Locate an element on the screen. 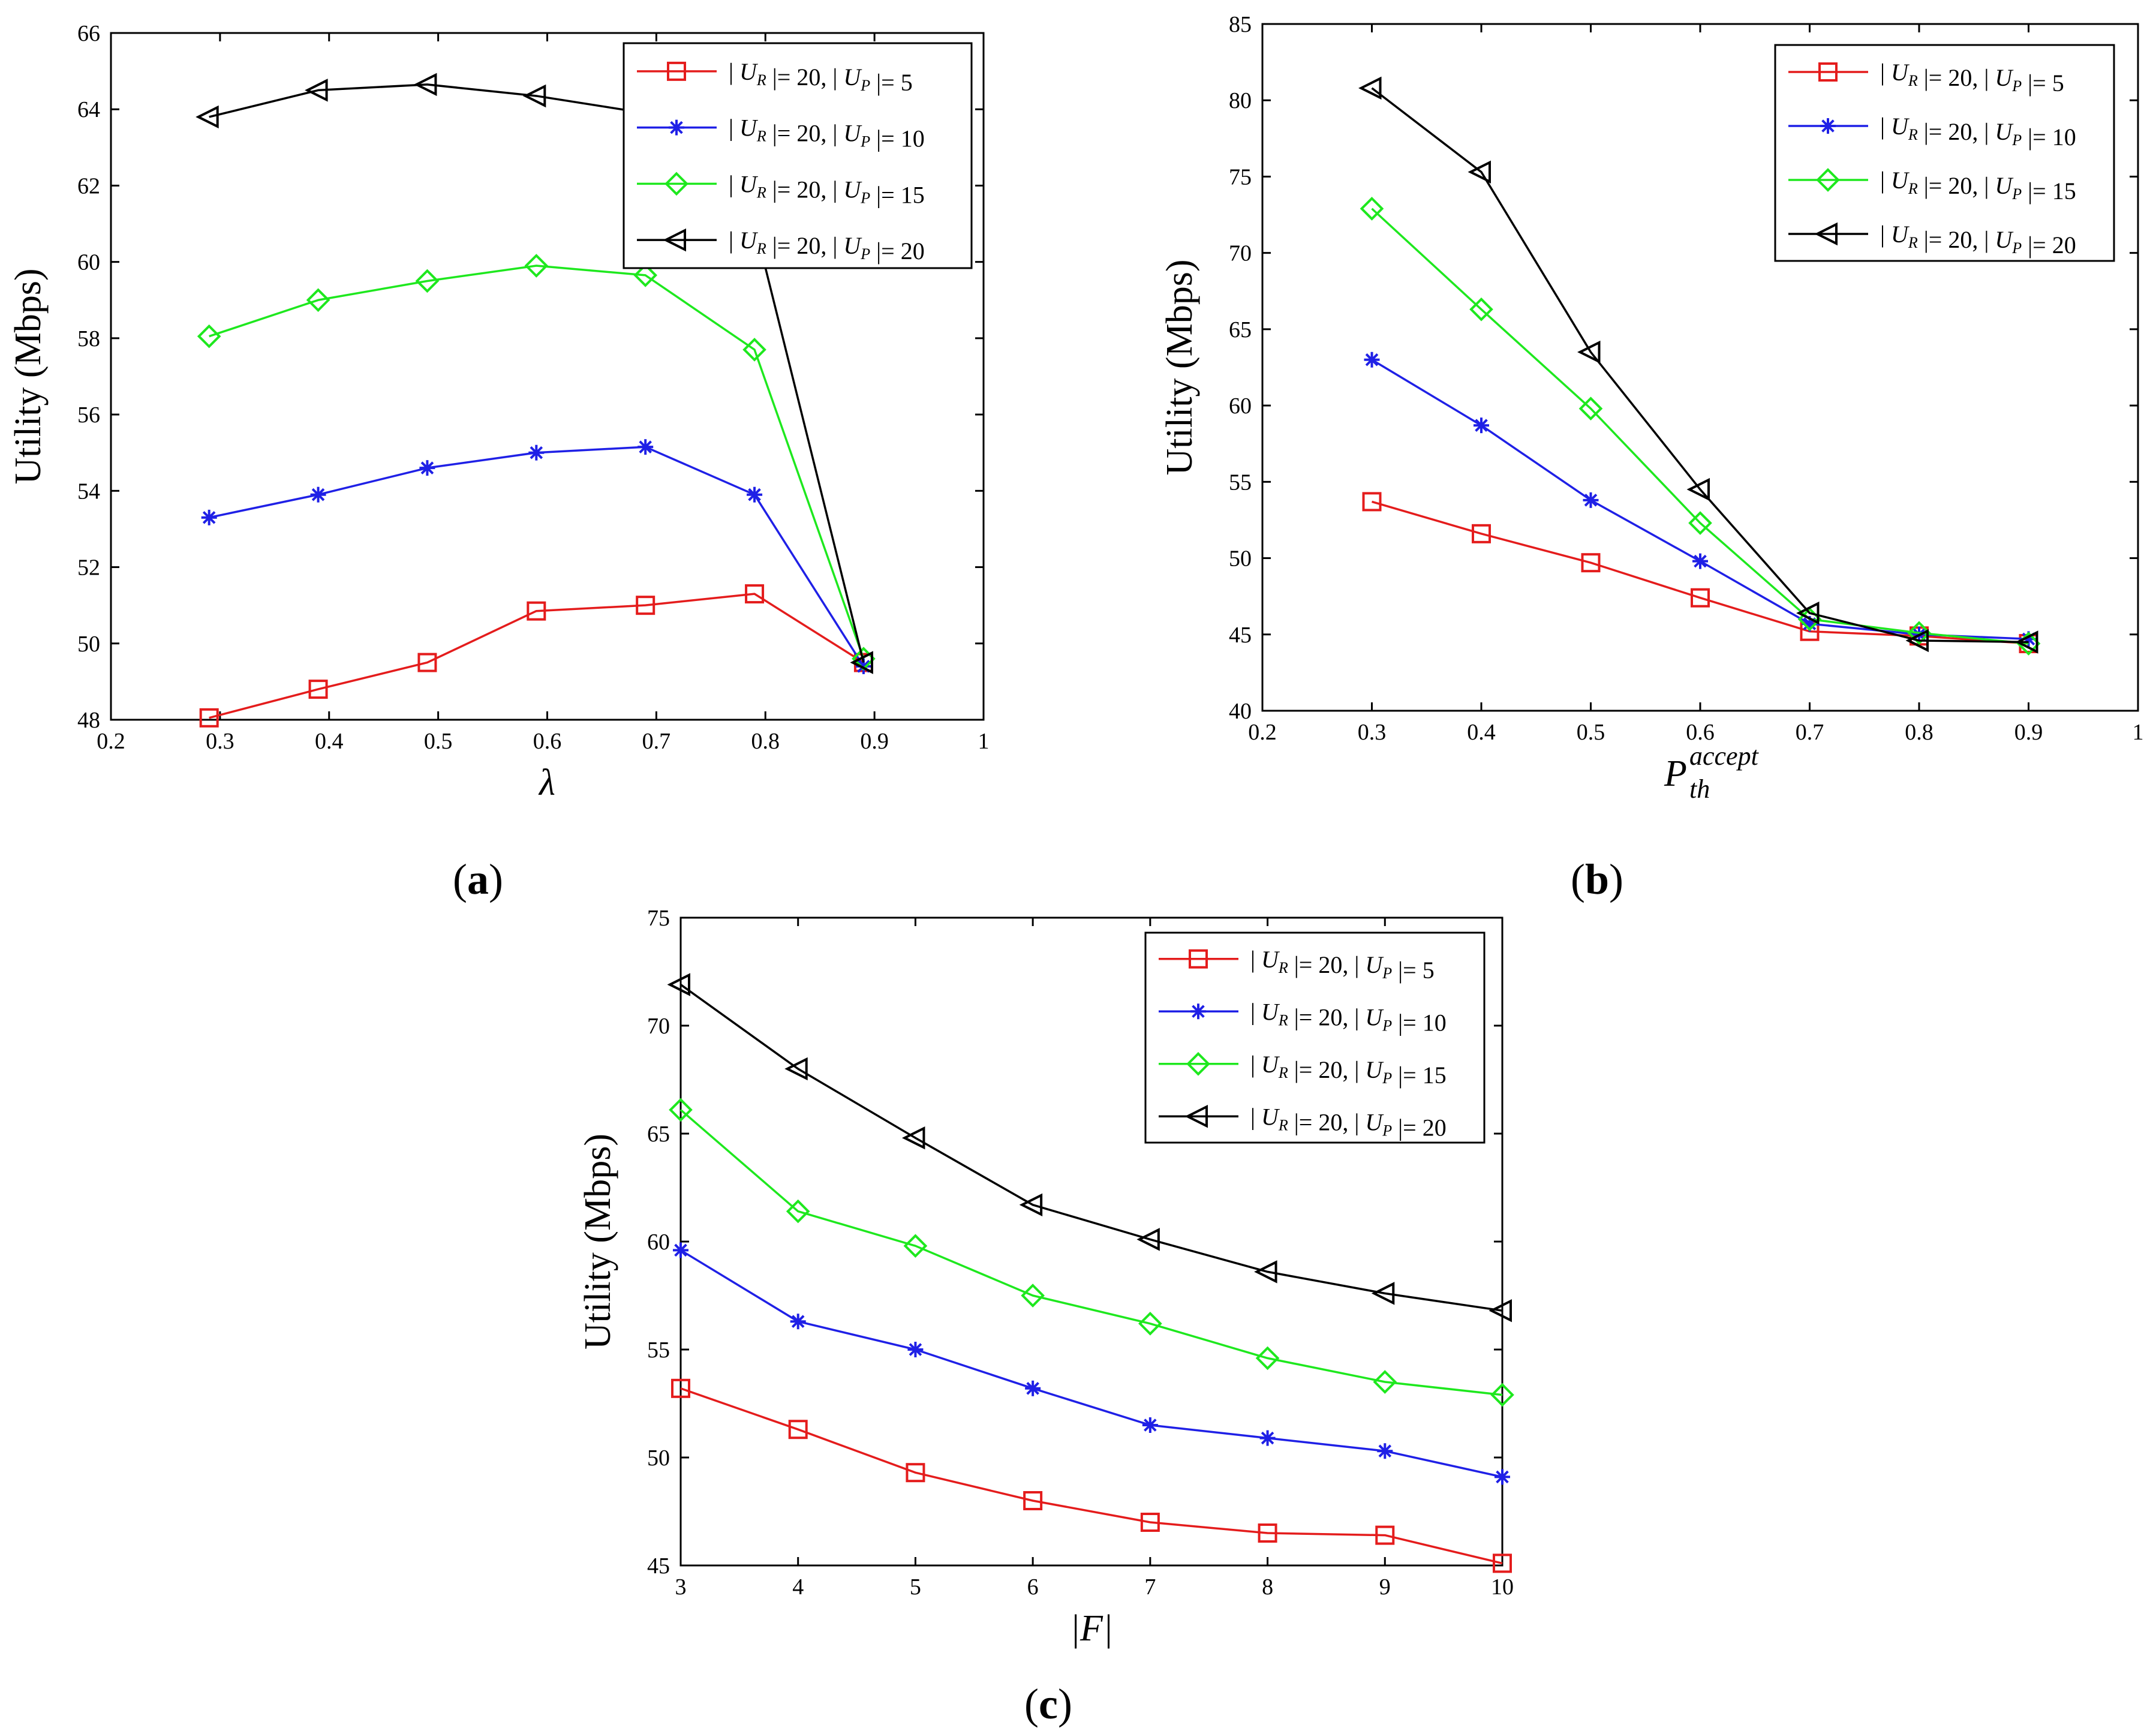  square-marker is located at coordinates (1198, 959).